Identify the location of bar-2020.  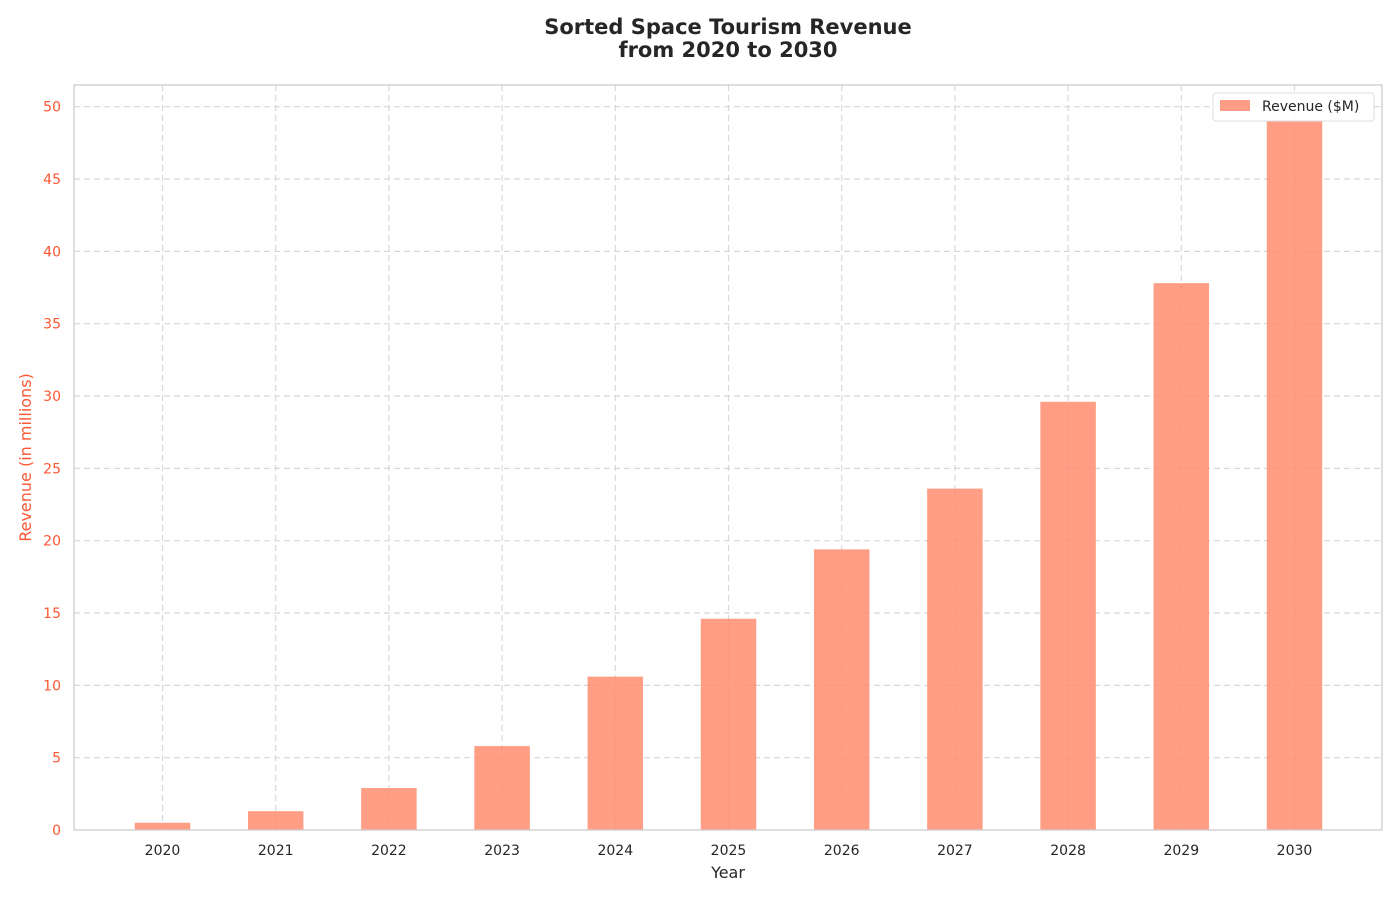
(162, 826).